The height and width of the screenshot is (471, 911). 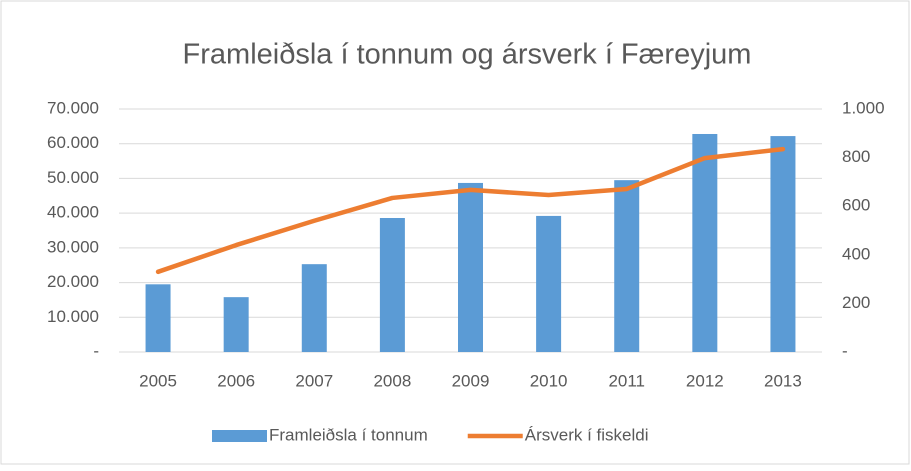 What do you see at coordinates (587, 434) in the screenshot?
I see `legend-label: Ársverk í fiskeldi` at bounding box center [587, 434].